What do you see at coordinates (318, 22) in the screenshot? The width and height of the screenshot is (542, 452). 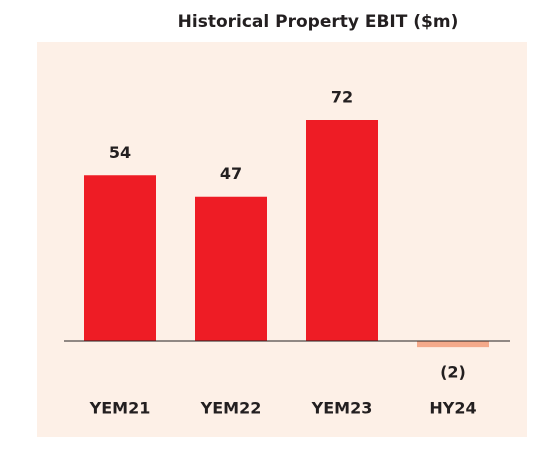 I see `chart-title: Historical Property EBIT ($m)` at bounding box center [318, 22].